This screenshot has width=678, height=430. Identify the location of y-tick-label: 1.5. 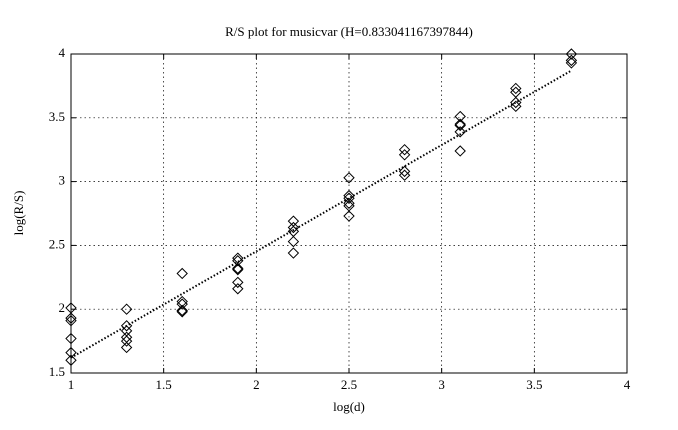
(57, 371).